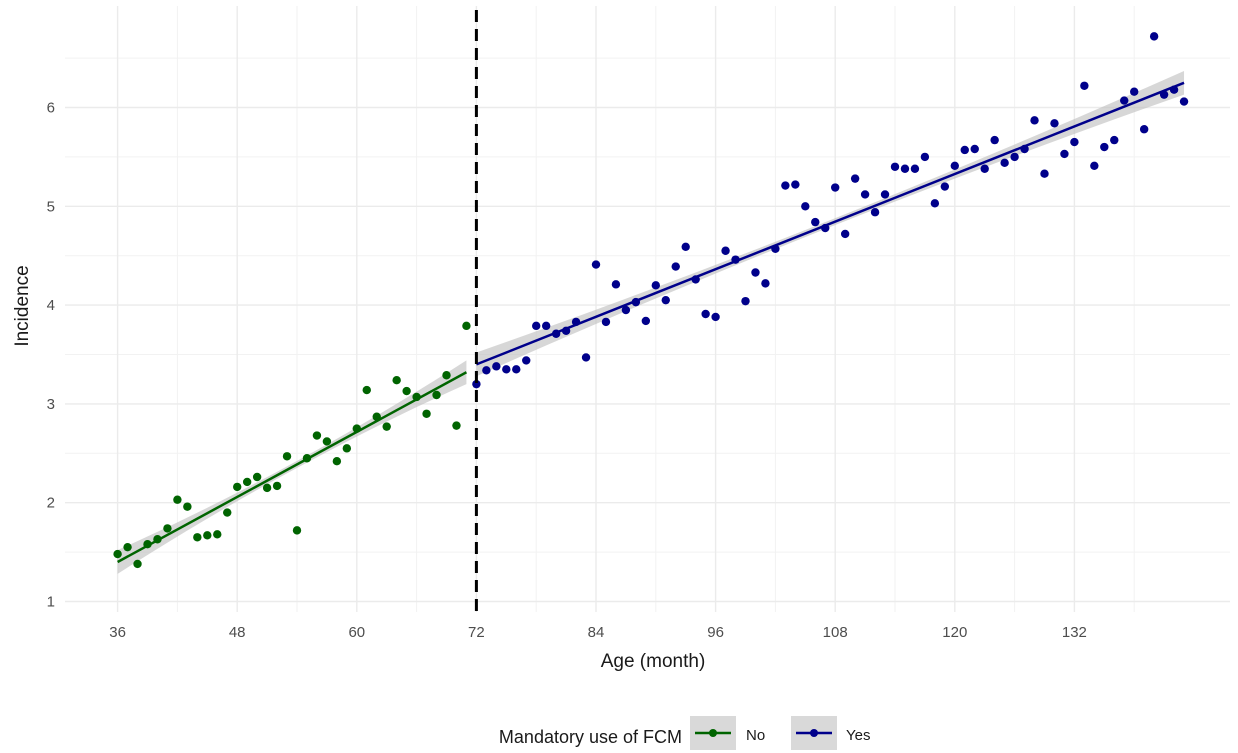  I want to click on legend-item-yes: Yes, so click(830, 733).